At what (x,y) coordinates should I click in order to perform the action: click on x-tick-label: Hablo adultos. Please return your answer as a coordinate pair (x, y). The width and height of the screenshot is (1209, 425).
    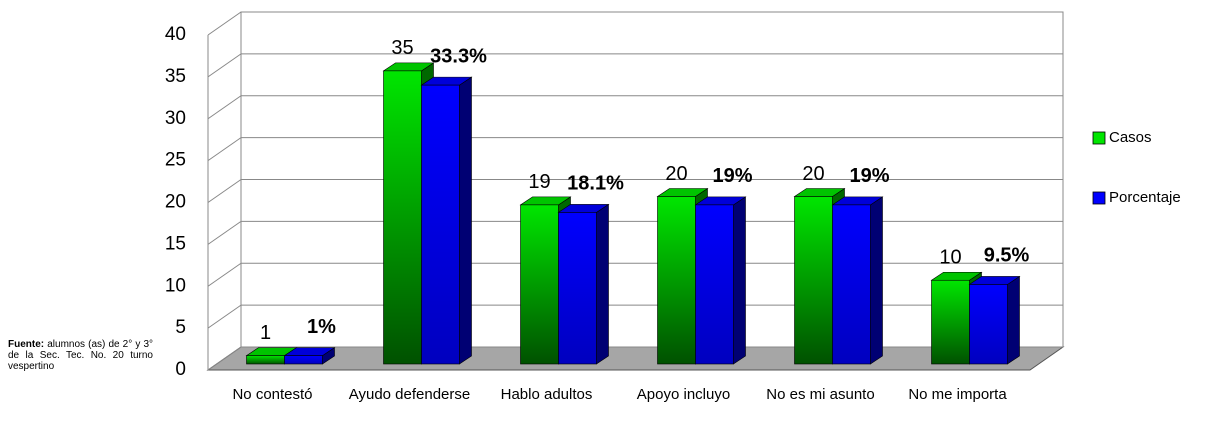
    Looking at the image, I should click on (546, 394).